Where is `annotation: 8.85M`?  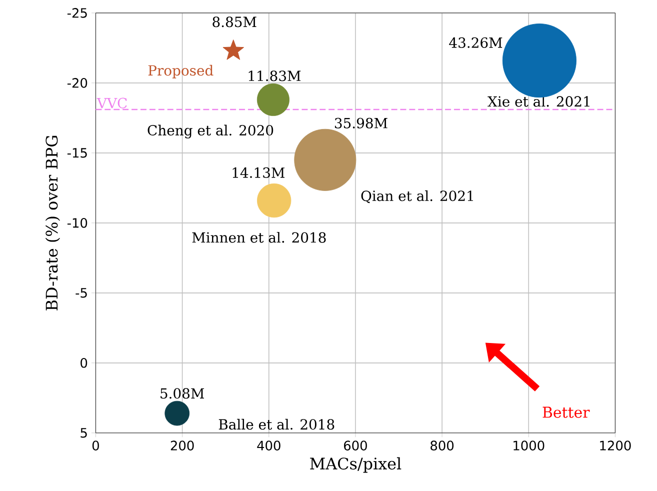 annotation: 8.85M is located at coordinates (234, 22).